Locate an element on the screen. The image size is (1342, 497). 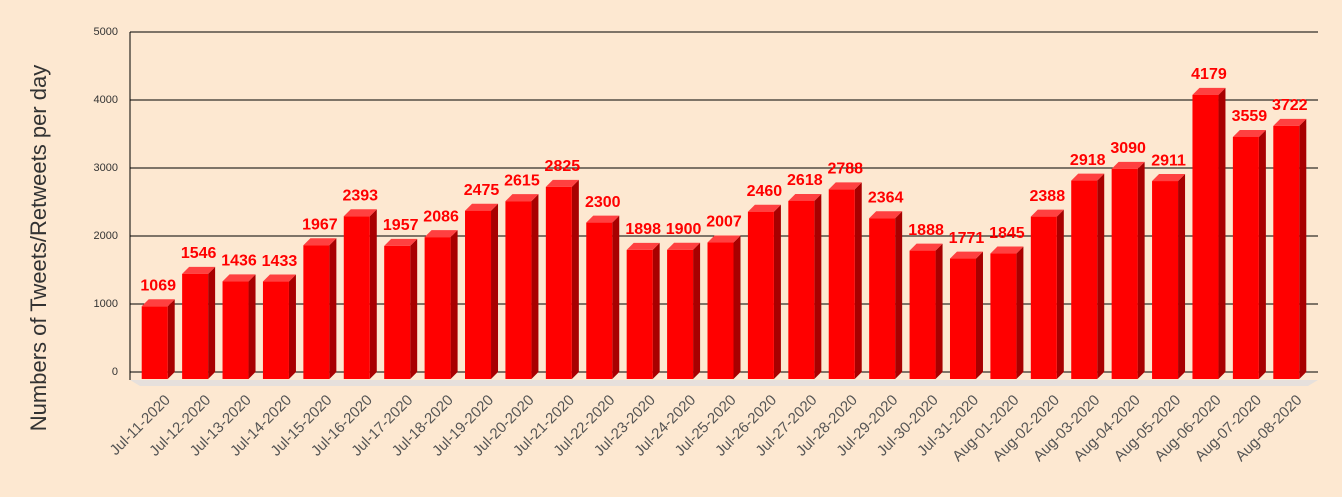
value-label: 3559 is located at coordinates (1250, 116).